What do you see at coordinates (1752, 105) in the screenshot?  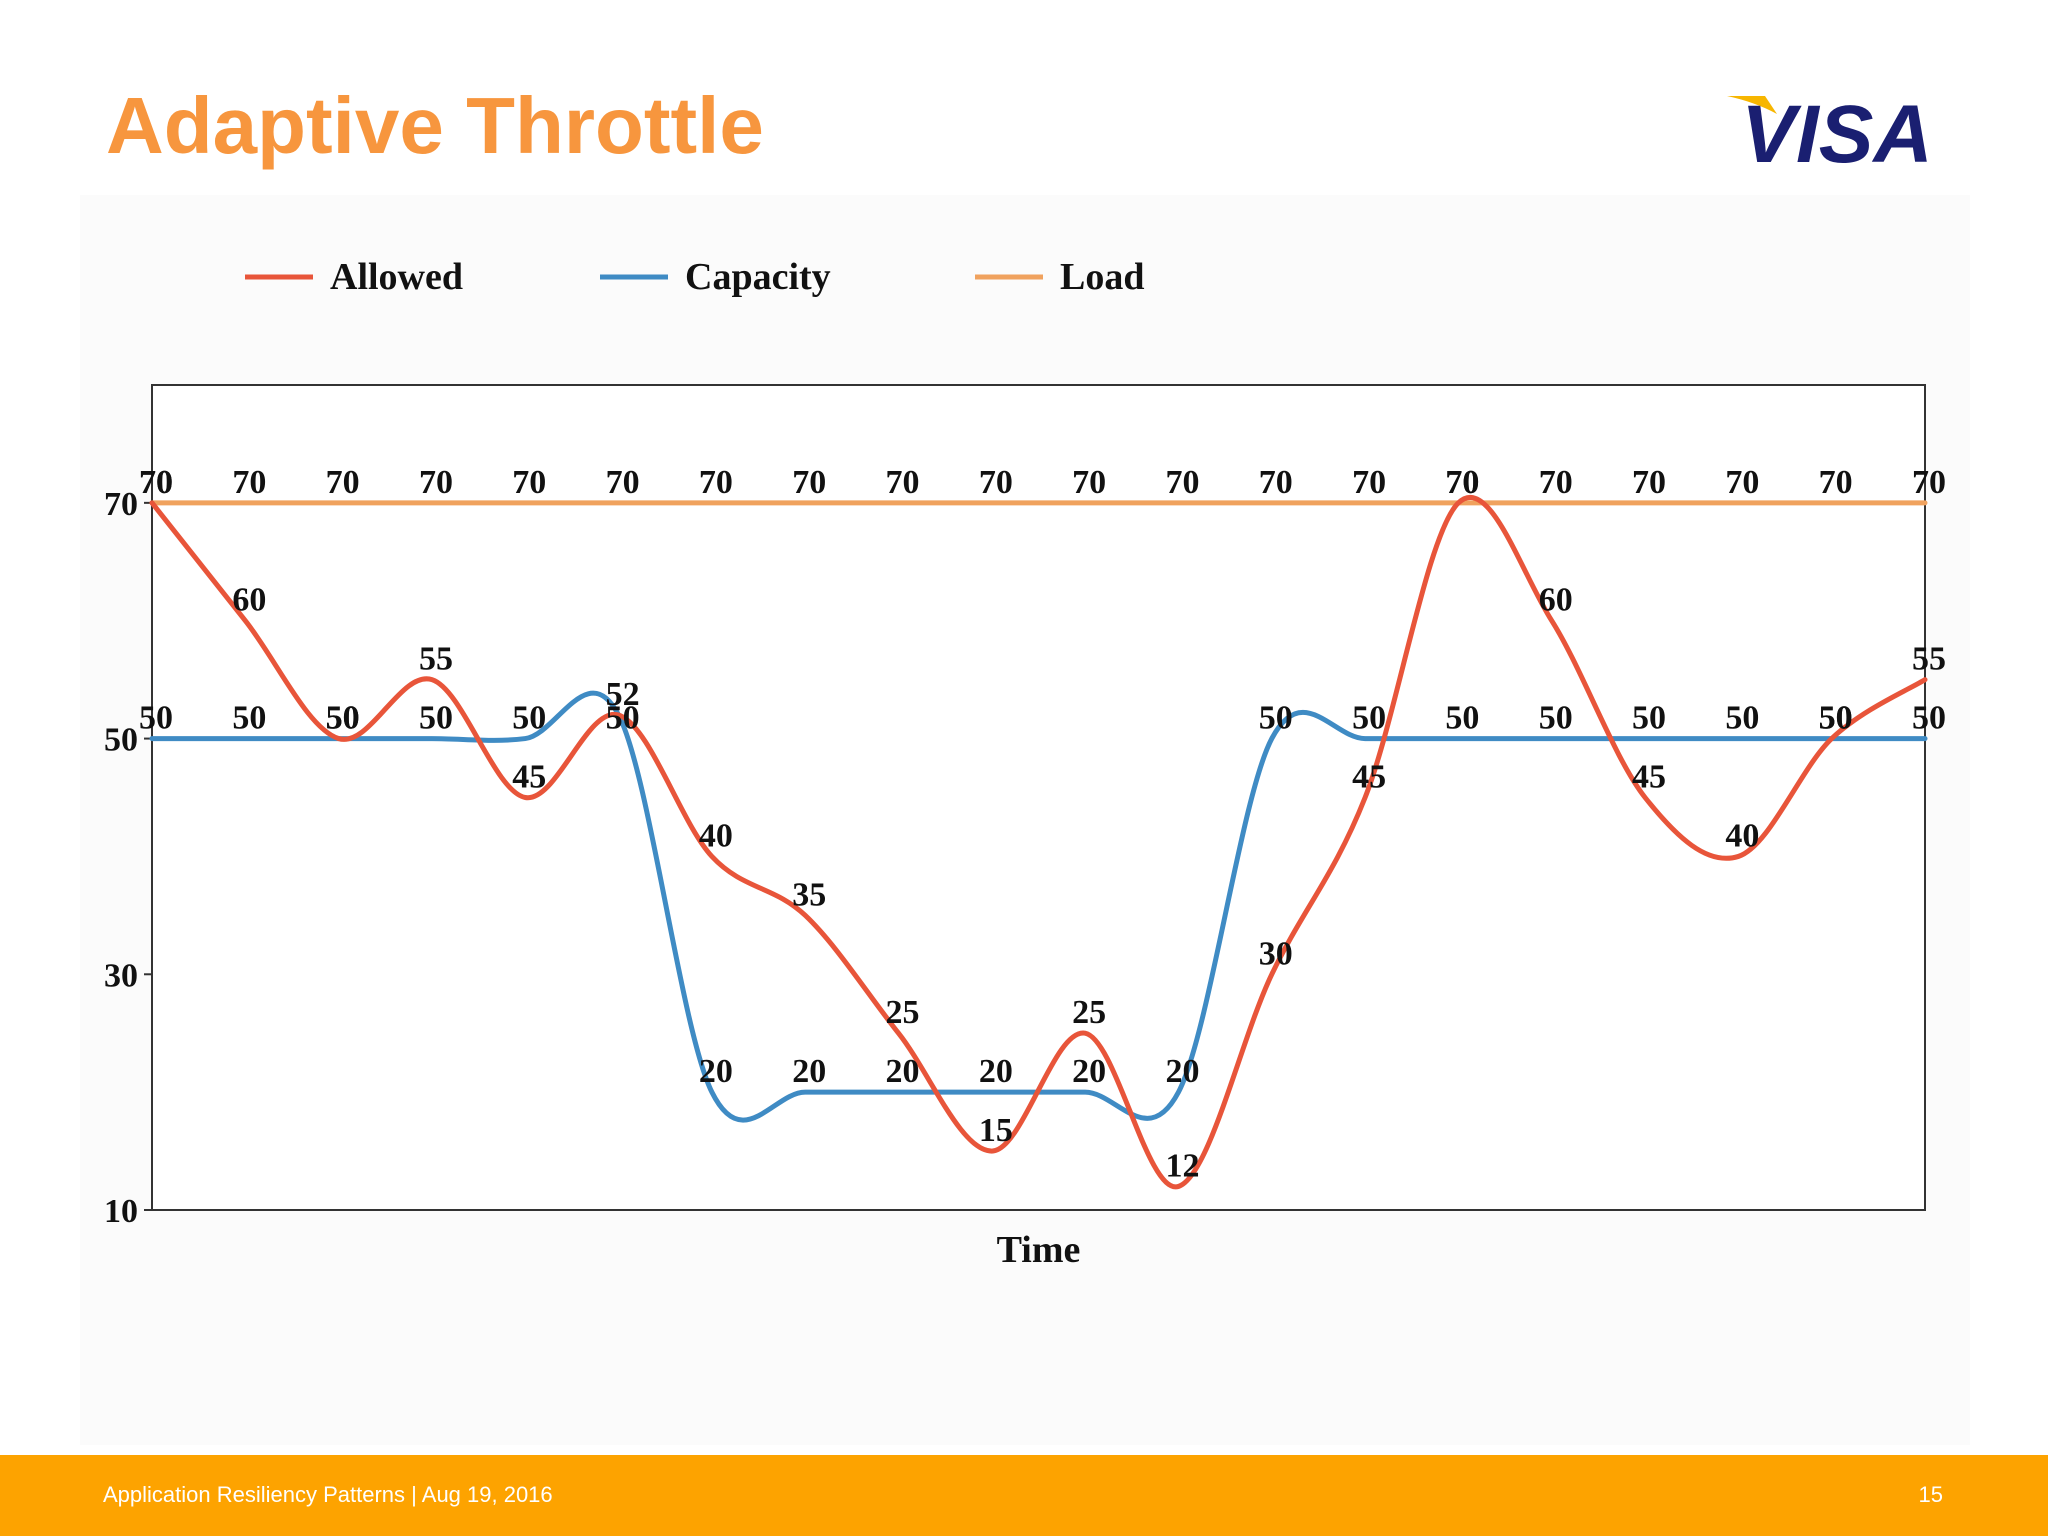 I see `visa-logo-swoosh` at bounding box center [1752, 105].